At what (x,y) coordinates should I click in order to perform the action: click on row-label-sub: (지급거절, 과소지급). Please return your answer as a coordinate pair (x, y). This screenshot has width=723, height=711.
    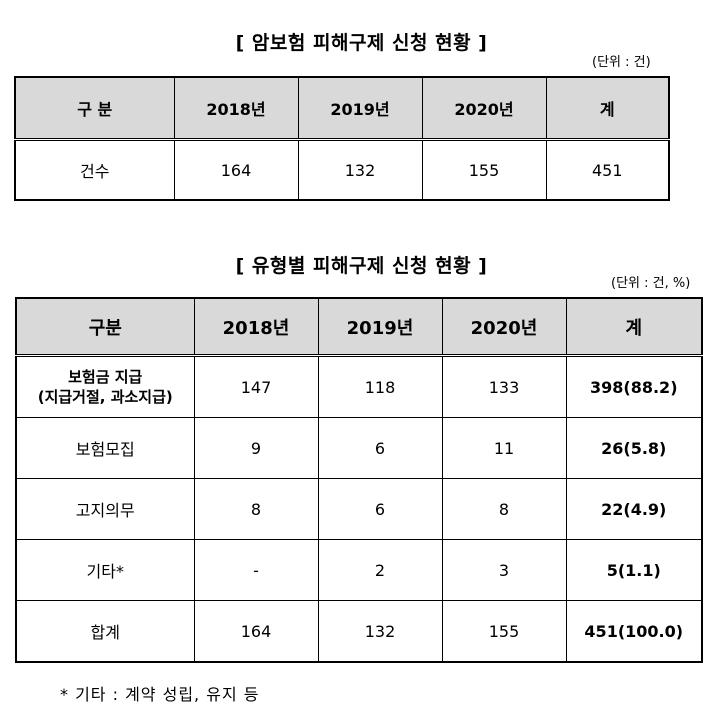
    Looking at the image, I should click on (105, 397).